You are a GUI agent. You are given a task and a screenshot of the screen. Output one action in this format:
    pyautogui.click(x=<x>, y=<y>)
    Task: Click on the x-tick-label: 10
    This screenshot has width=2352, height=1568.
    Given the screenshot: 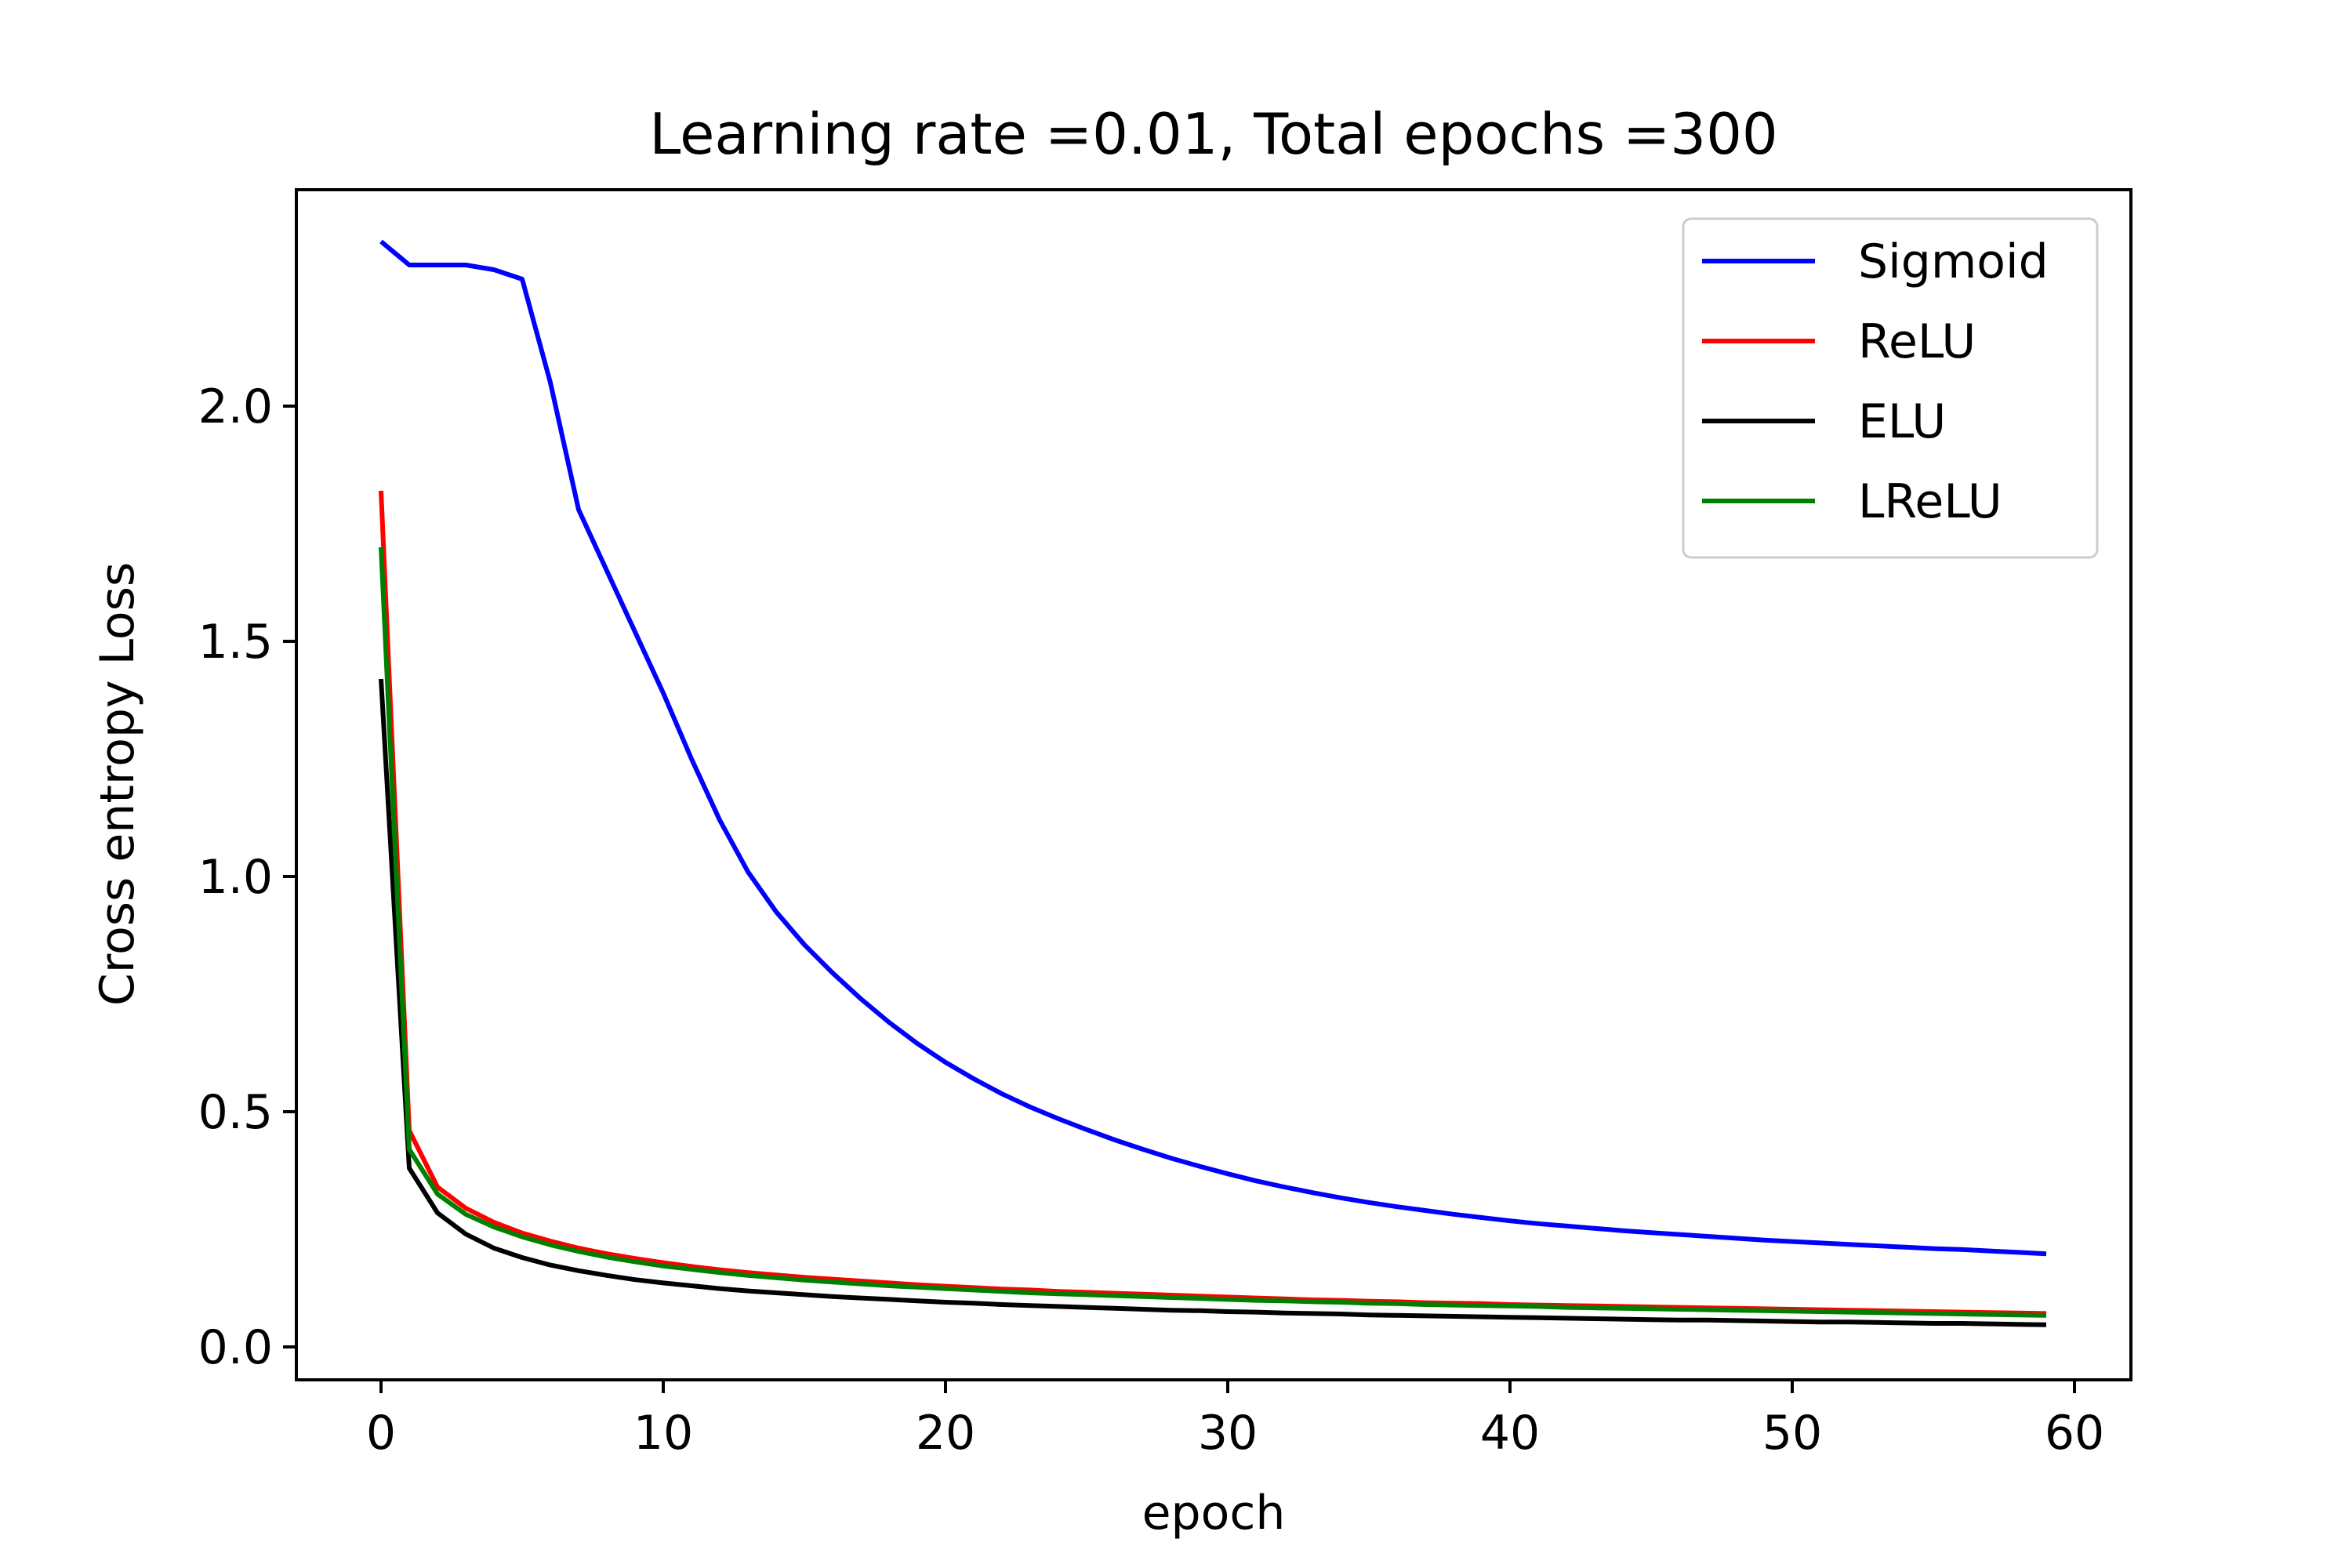 What is the action you would take?
    pyautogui.click(x=663, y=1433)
    